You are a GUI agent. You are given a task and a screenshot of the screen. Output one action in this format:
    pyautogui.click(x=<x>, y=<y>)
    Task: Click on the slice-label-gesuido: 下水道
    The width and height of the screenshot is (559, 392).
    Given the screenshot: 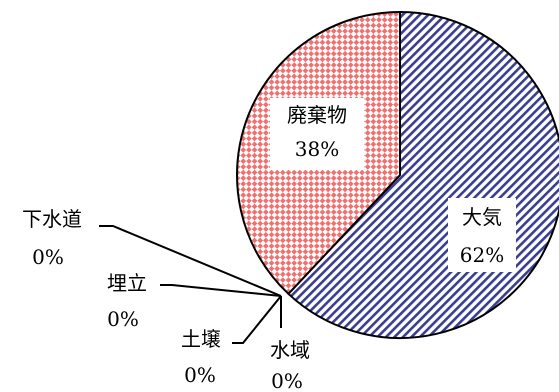 What is the action you would take?
    pyautogui.click(x=52, y=219)
    